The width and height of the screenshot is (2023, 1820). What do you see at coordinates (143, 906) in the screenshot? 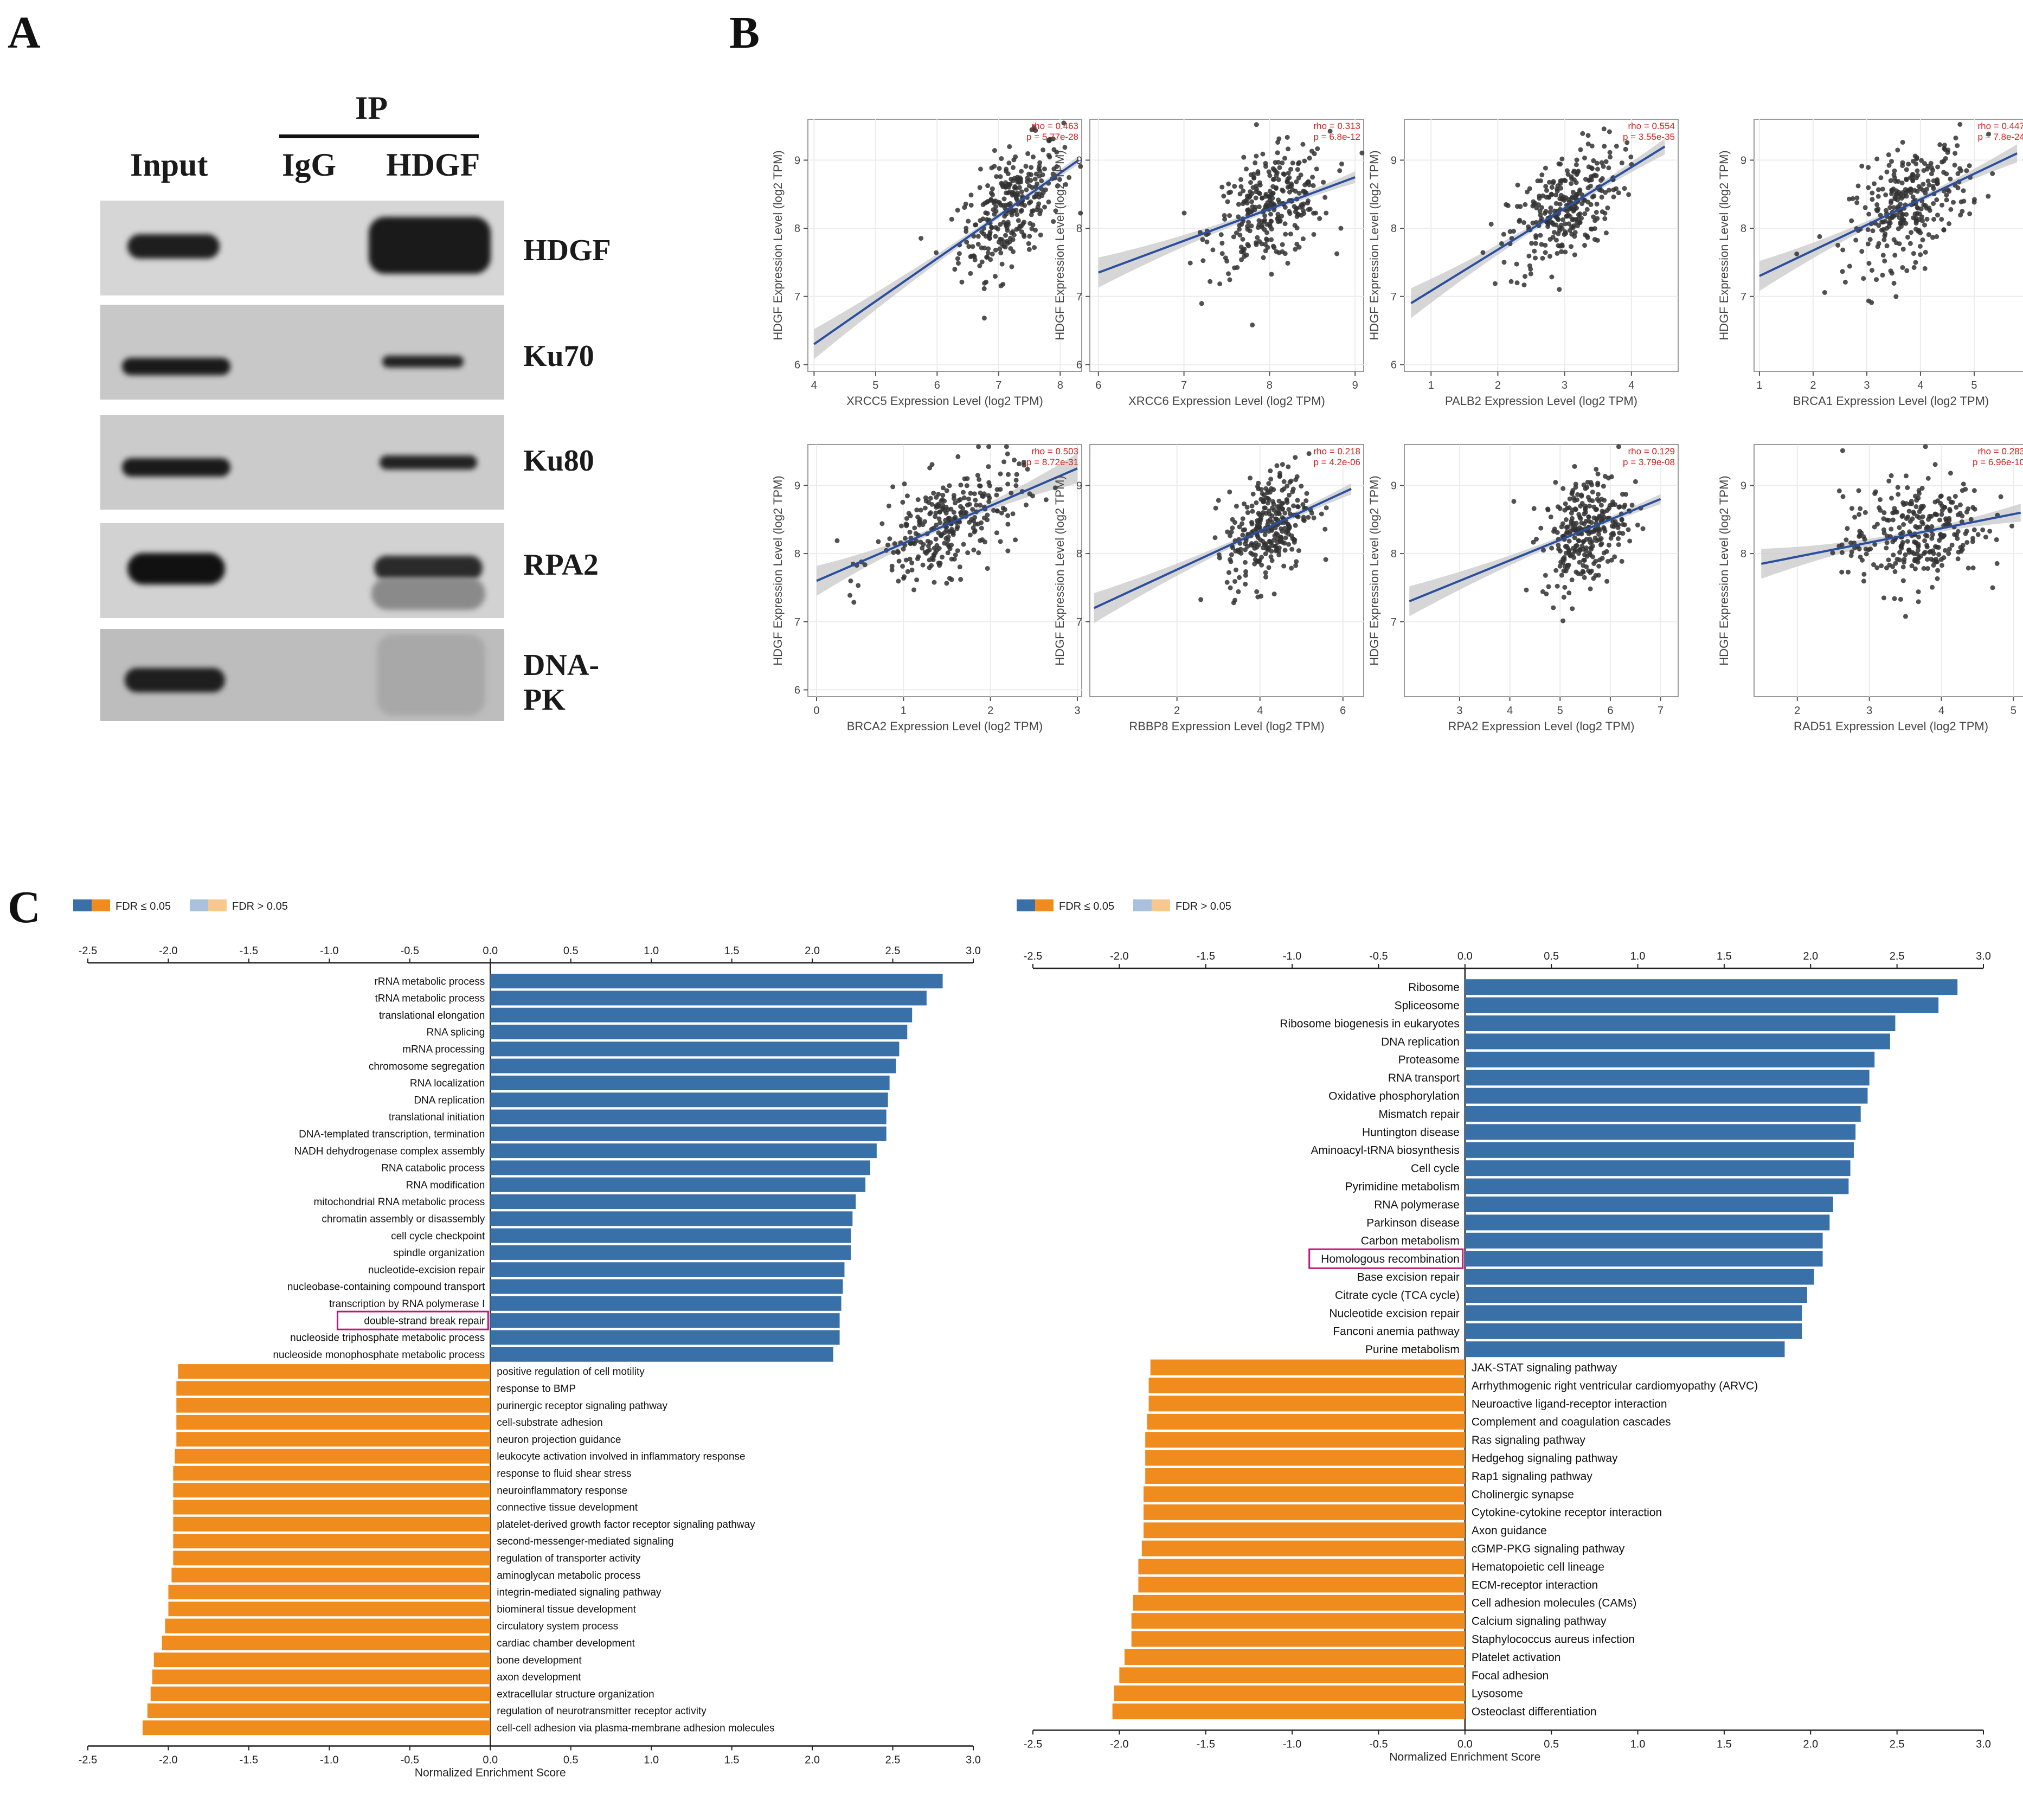
I see `legend-label-sig: FDR ≤ 0.05` at bounding box center [143, 906].